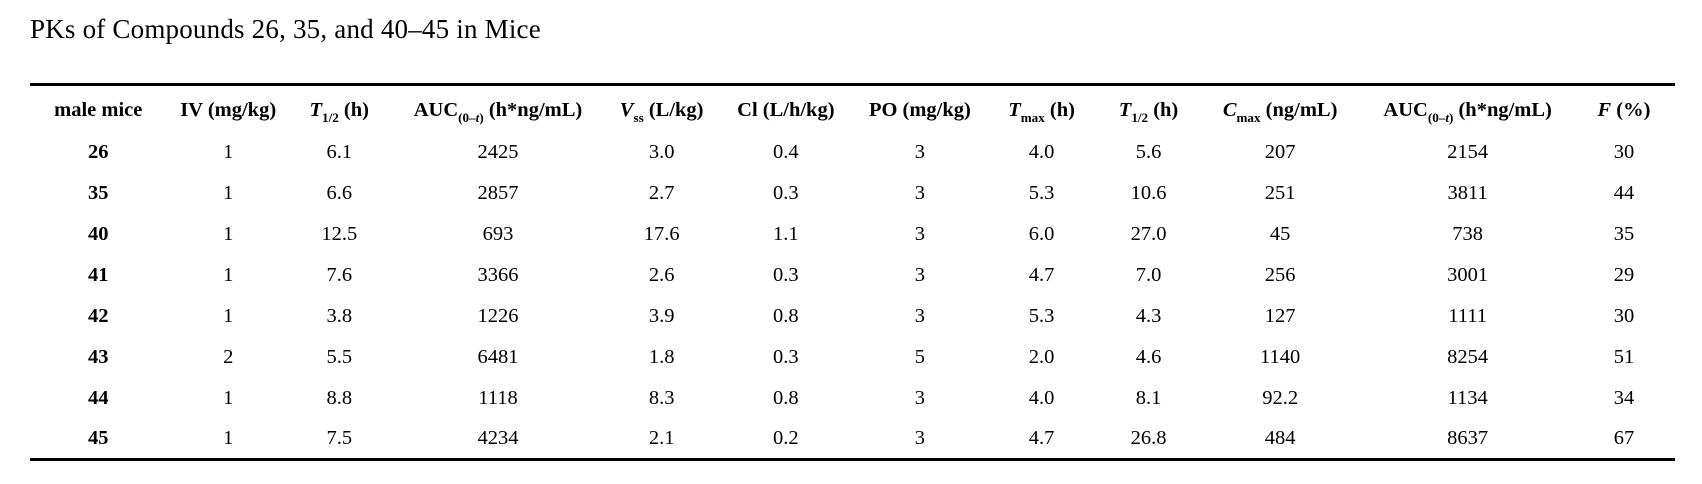 This screenshot has height=484, width=1702. I want to click on cell-auc-po: 3811, so click(1467, 192).